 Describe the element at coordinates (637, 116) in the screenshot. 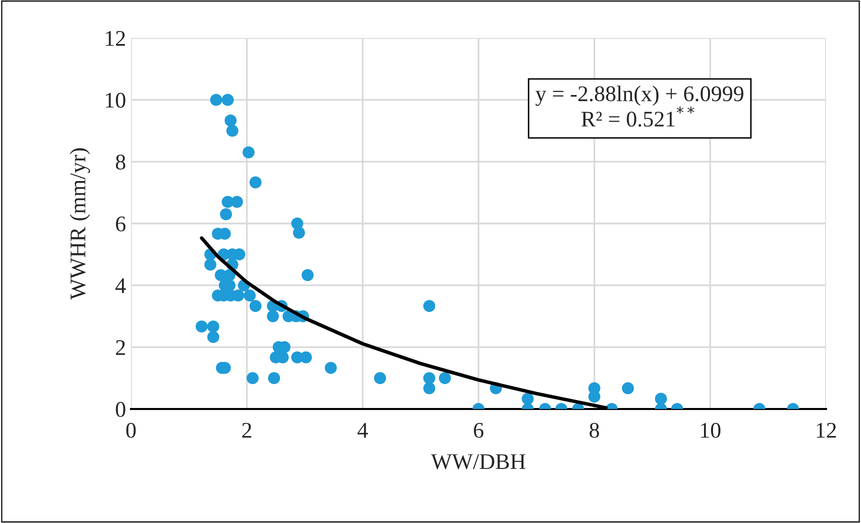

I see `annotation: R² = 0.521$^{**}$` at that location.